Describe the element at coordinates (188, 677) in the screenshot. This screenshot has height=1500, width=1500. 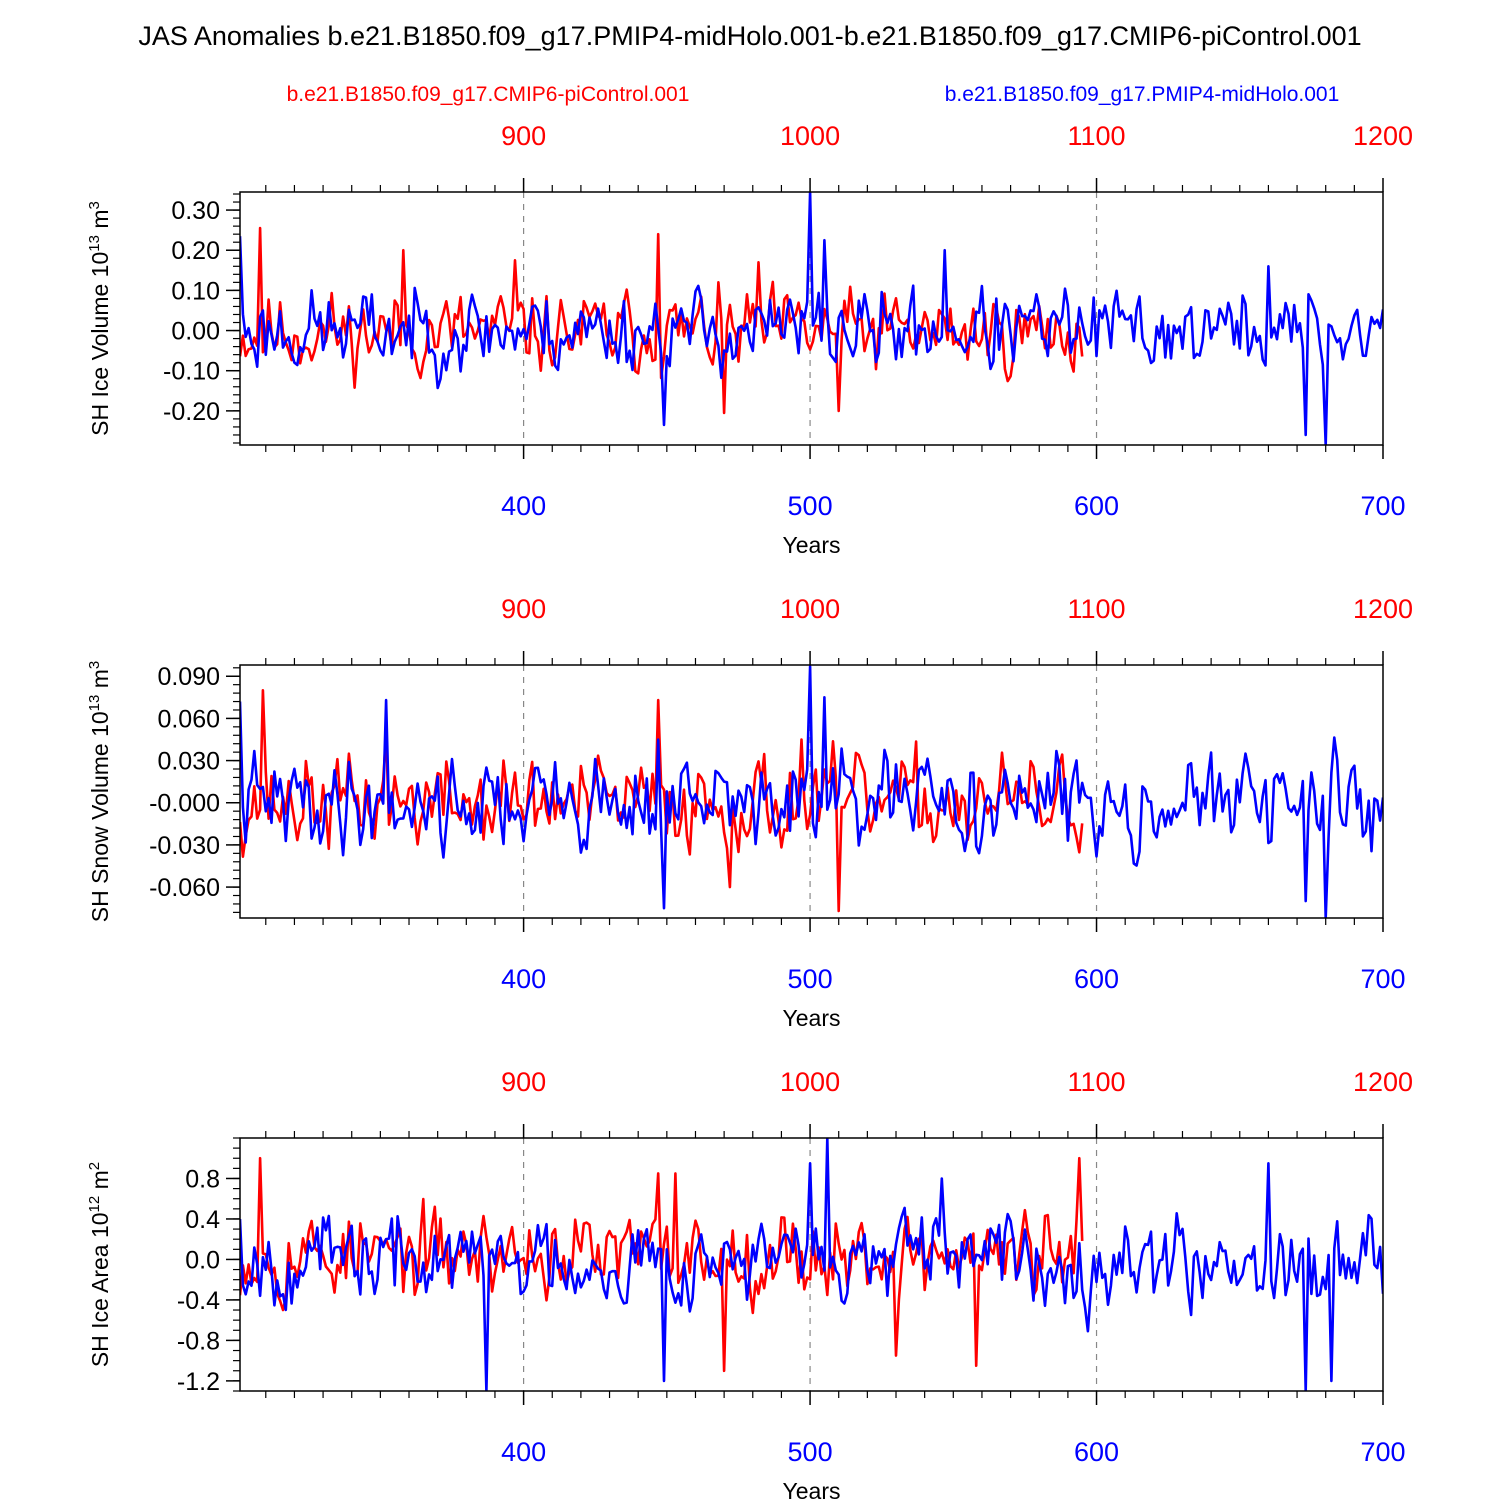
I see `y-tick-label: 0.090` at that location.